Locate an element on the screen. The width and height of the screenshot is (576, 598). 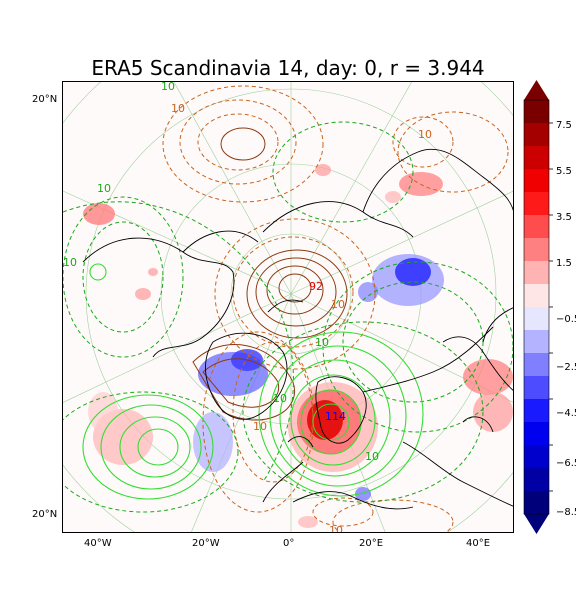
colorbar-label: 1.5 is located at coordinates (564, 263).